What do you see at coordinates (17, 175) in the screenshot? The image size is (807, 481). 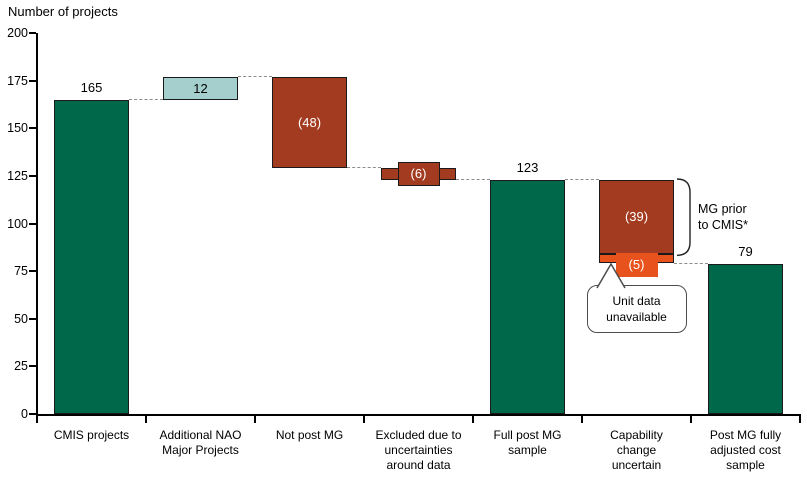 I see `y-tick-label: 125` at bounding box center [17, 175].